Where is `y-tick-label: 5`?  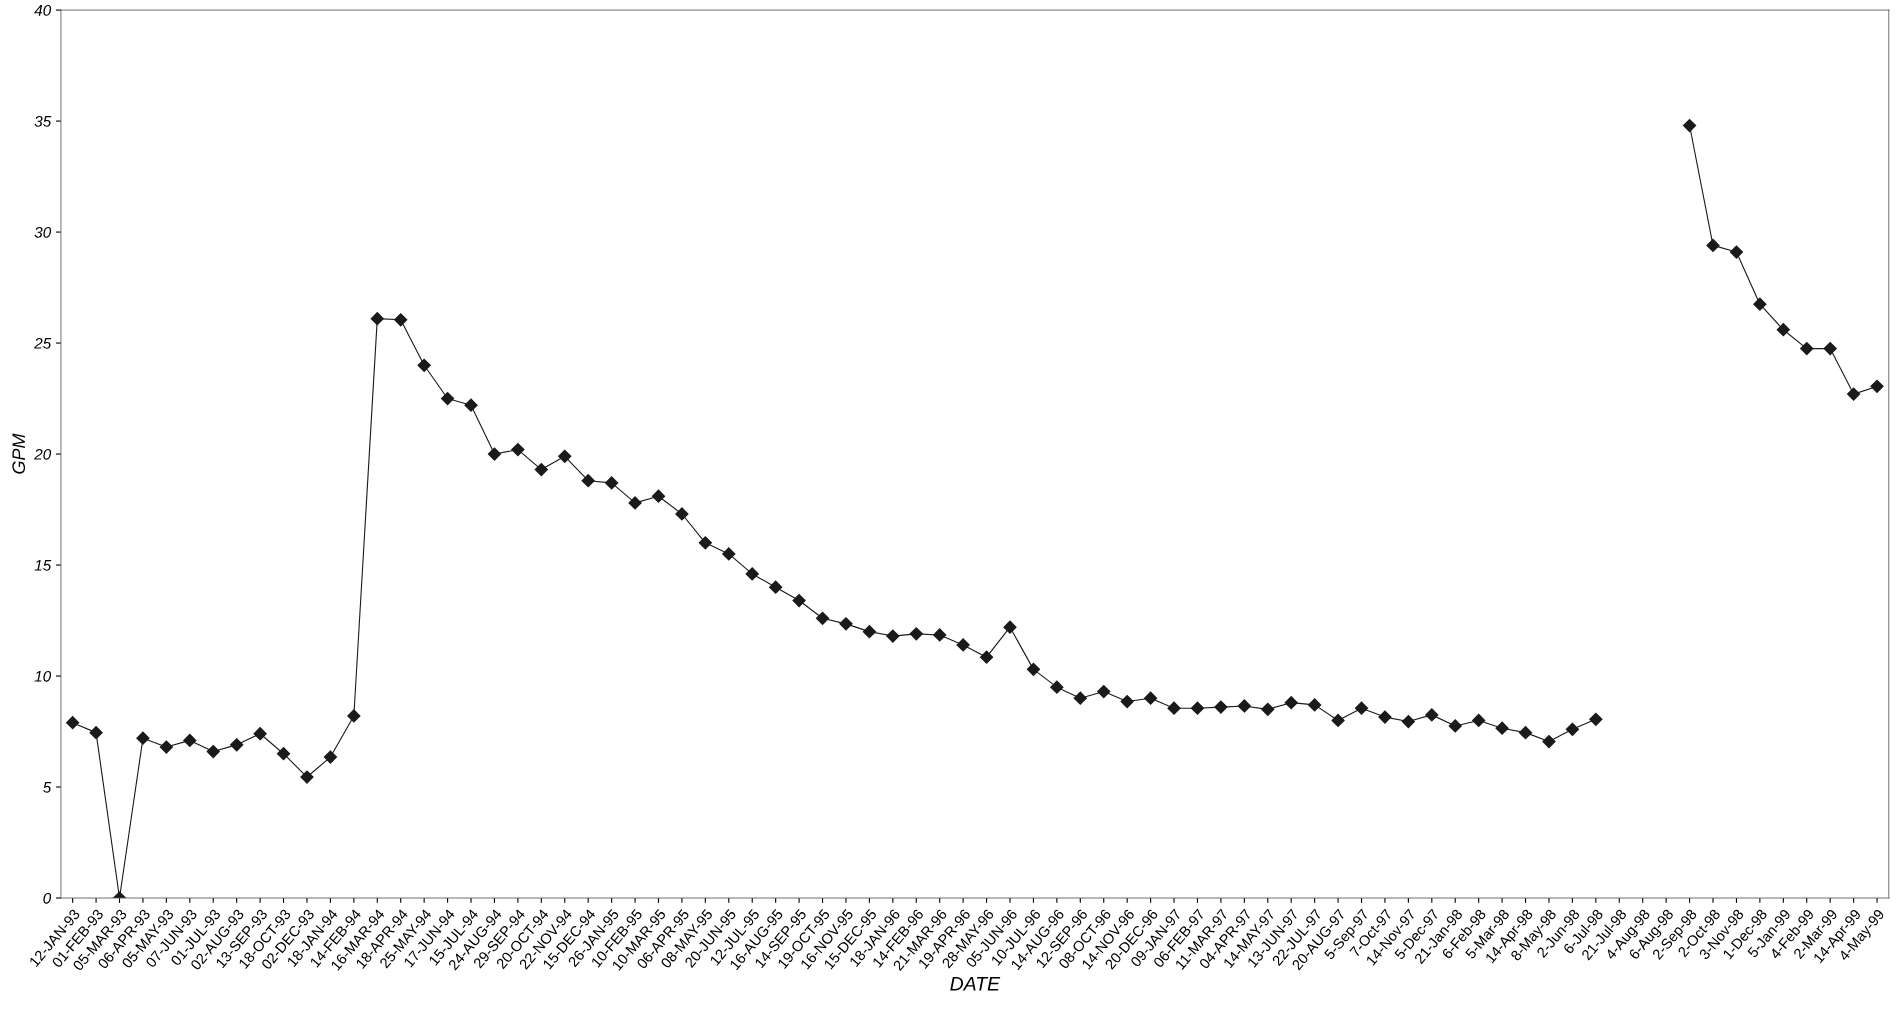
y-tick-label: 5 is located at coordinates (47, 787).